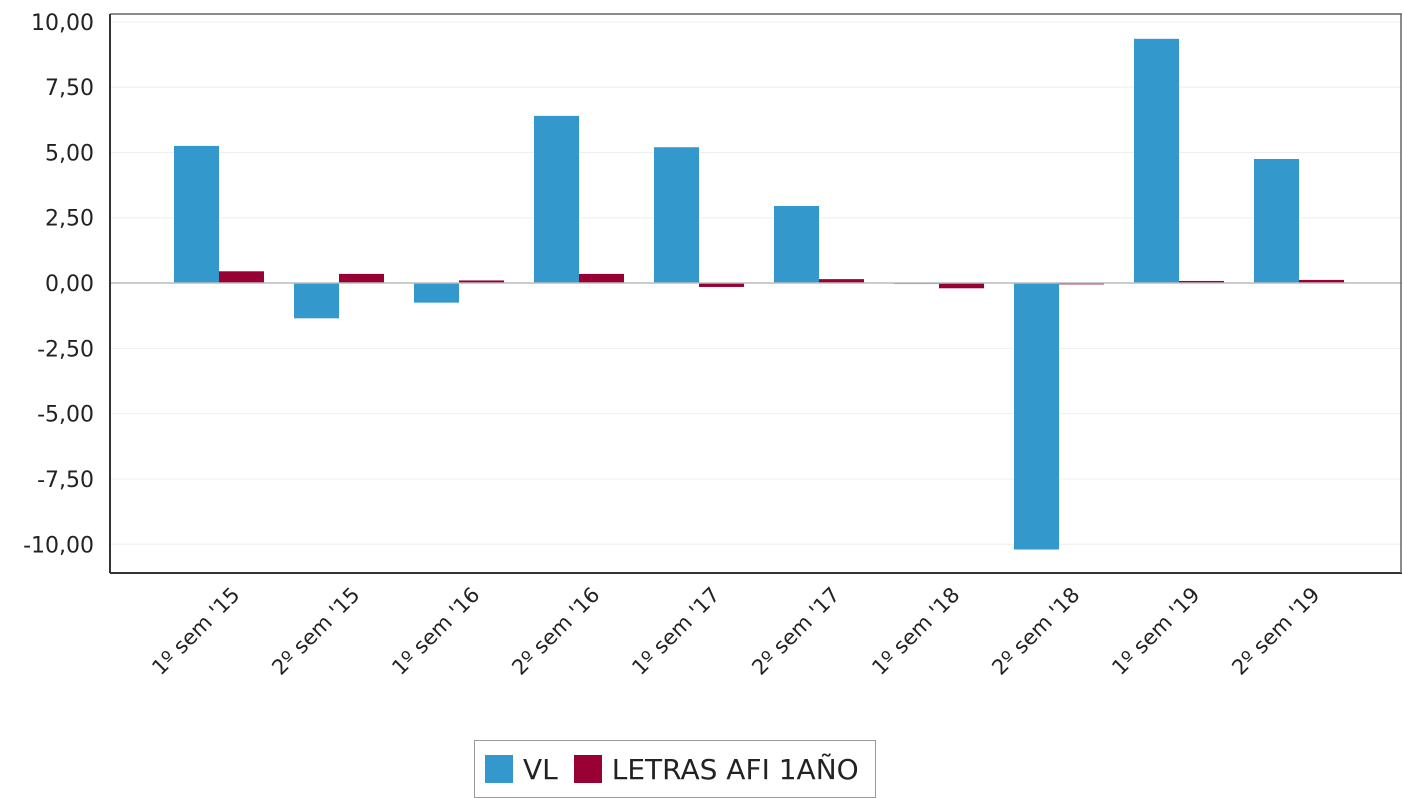 The image size is (1402, 798). What do you see at coordinates (69, 153) in the screenshot?
I see `y-tick-label: 5,00` at bounding box center [69, 153].